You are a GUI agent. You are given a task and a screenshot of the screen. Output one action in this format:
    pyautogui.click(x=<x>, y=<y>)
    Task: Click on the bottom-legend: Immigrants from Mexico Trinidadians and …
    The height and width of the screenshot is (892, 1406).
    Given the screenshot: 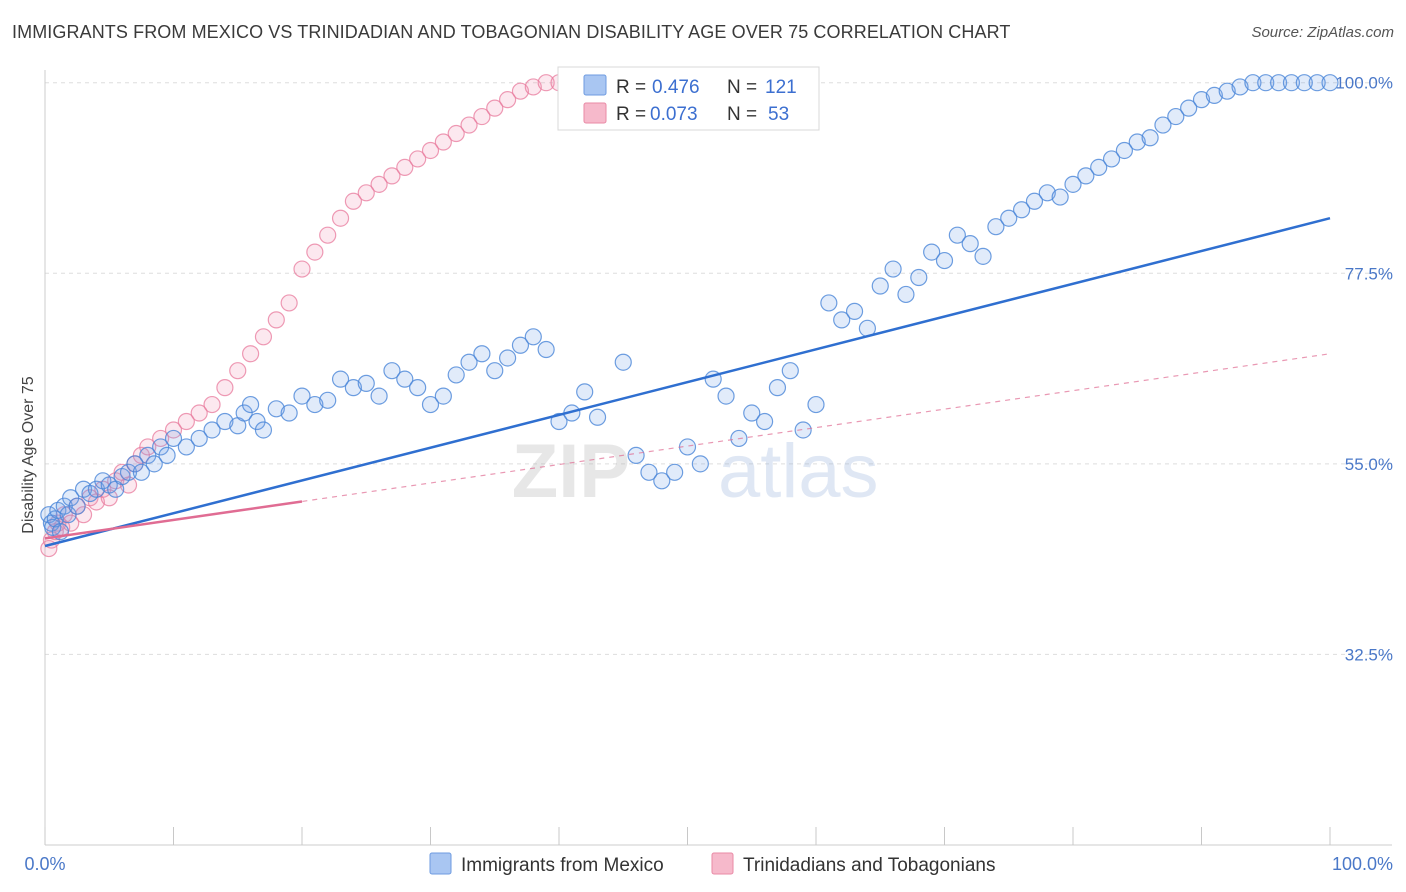 What is the action you would take?
    pyautogui.click(x=712, y=864)
    